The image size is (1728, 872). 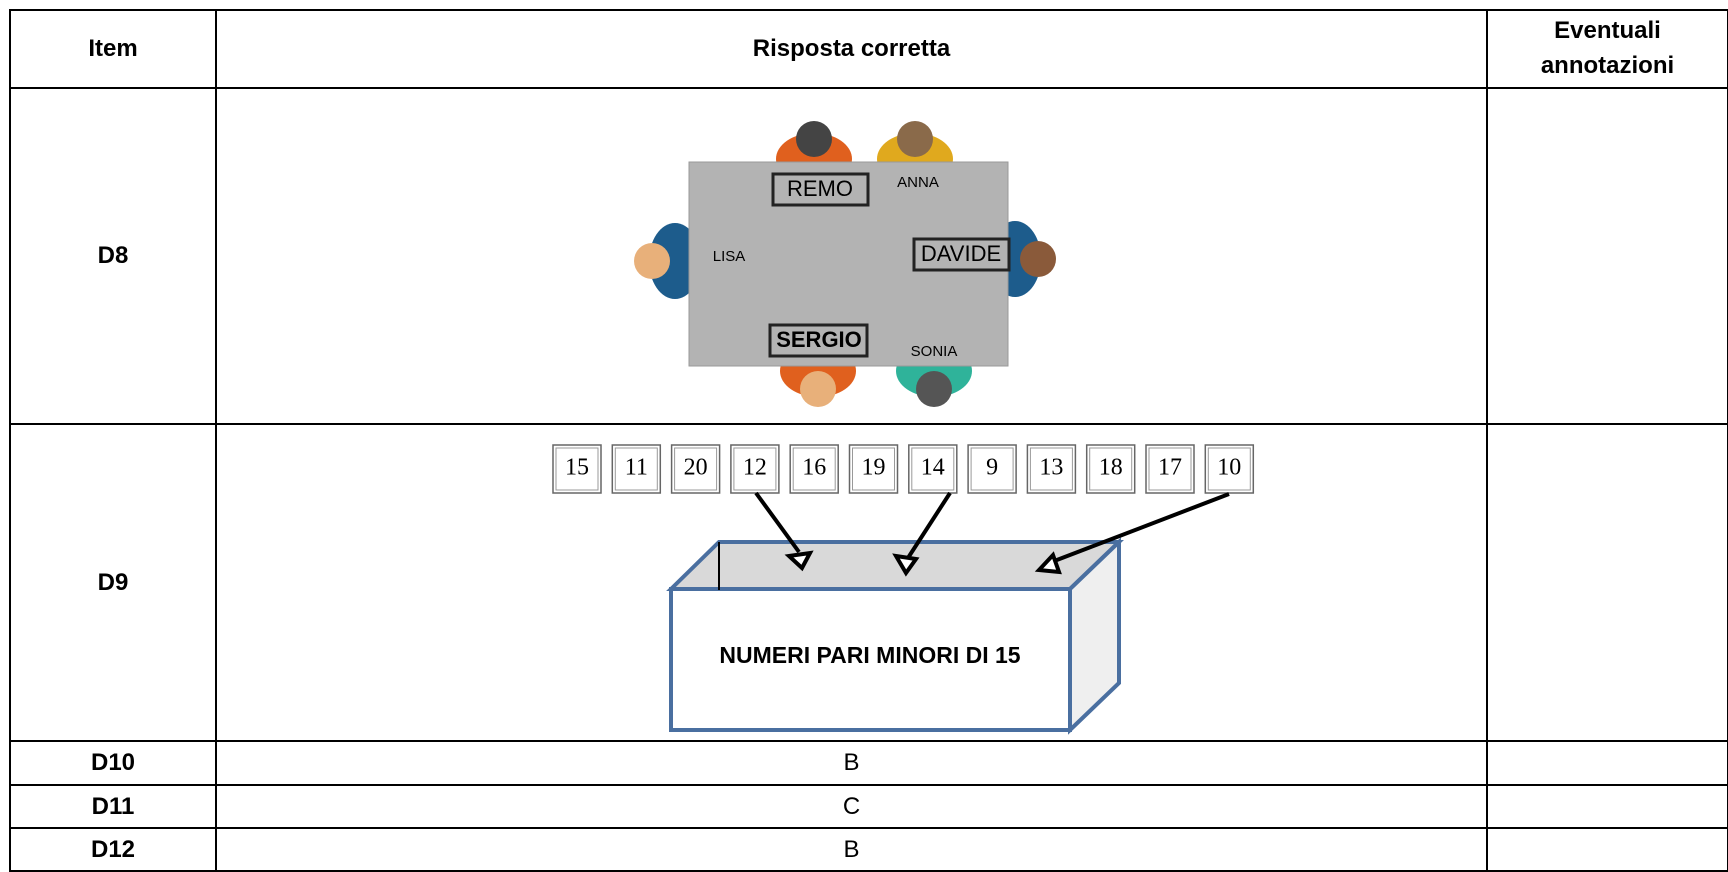 I want to click on header-text: Eventuali annotazioni, so click(x=1607, y=48).